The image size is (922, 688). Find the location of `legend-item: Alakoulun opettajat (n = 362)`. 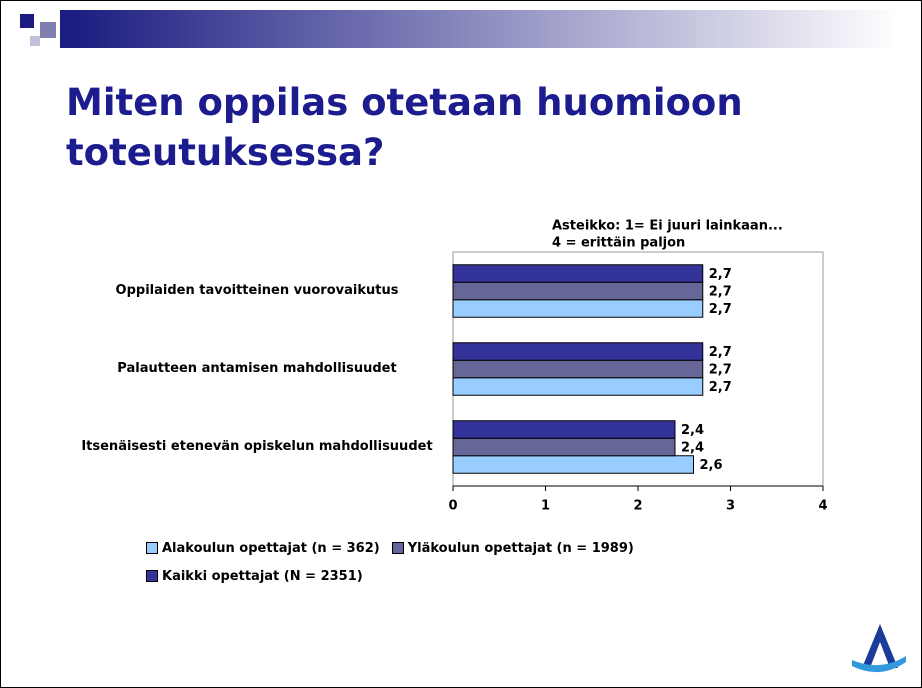

legend-item: Alakoulun opettajat (n = 362) is located at coordinates (263, 548).